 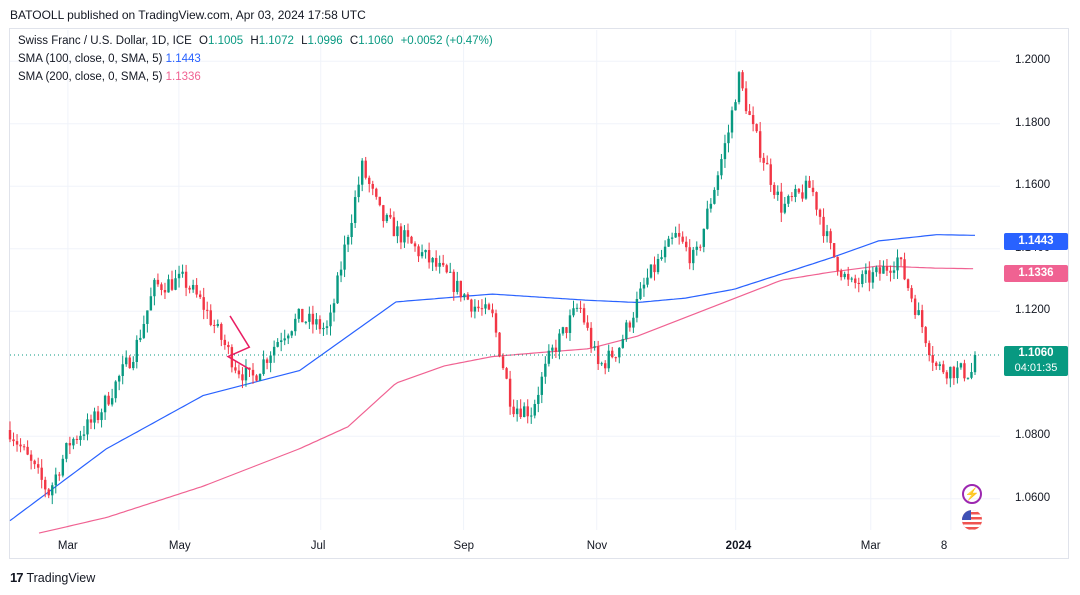 What do you see at coordinates (90, 59) in the screenshot?
I see `sma100-label: SMA (100, close, 0, SMA, 5)` at bounding box center [90, 59].